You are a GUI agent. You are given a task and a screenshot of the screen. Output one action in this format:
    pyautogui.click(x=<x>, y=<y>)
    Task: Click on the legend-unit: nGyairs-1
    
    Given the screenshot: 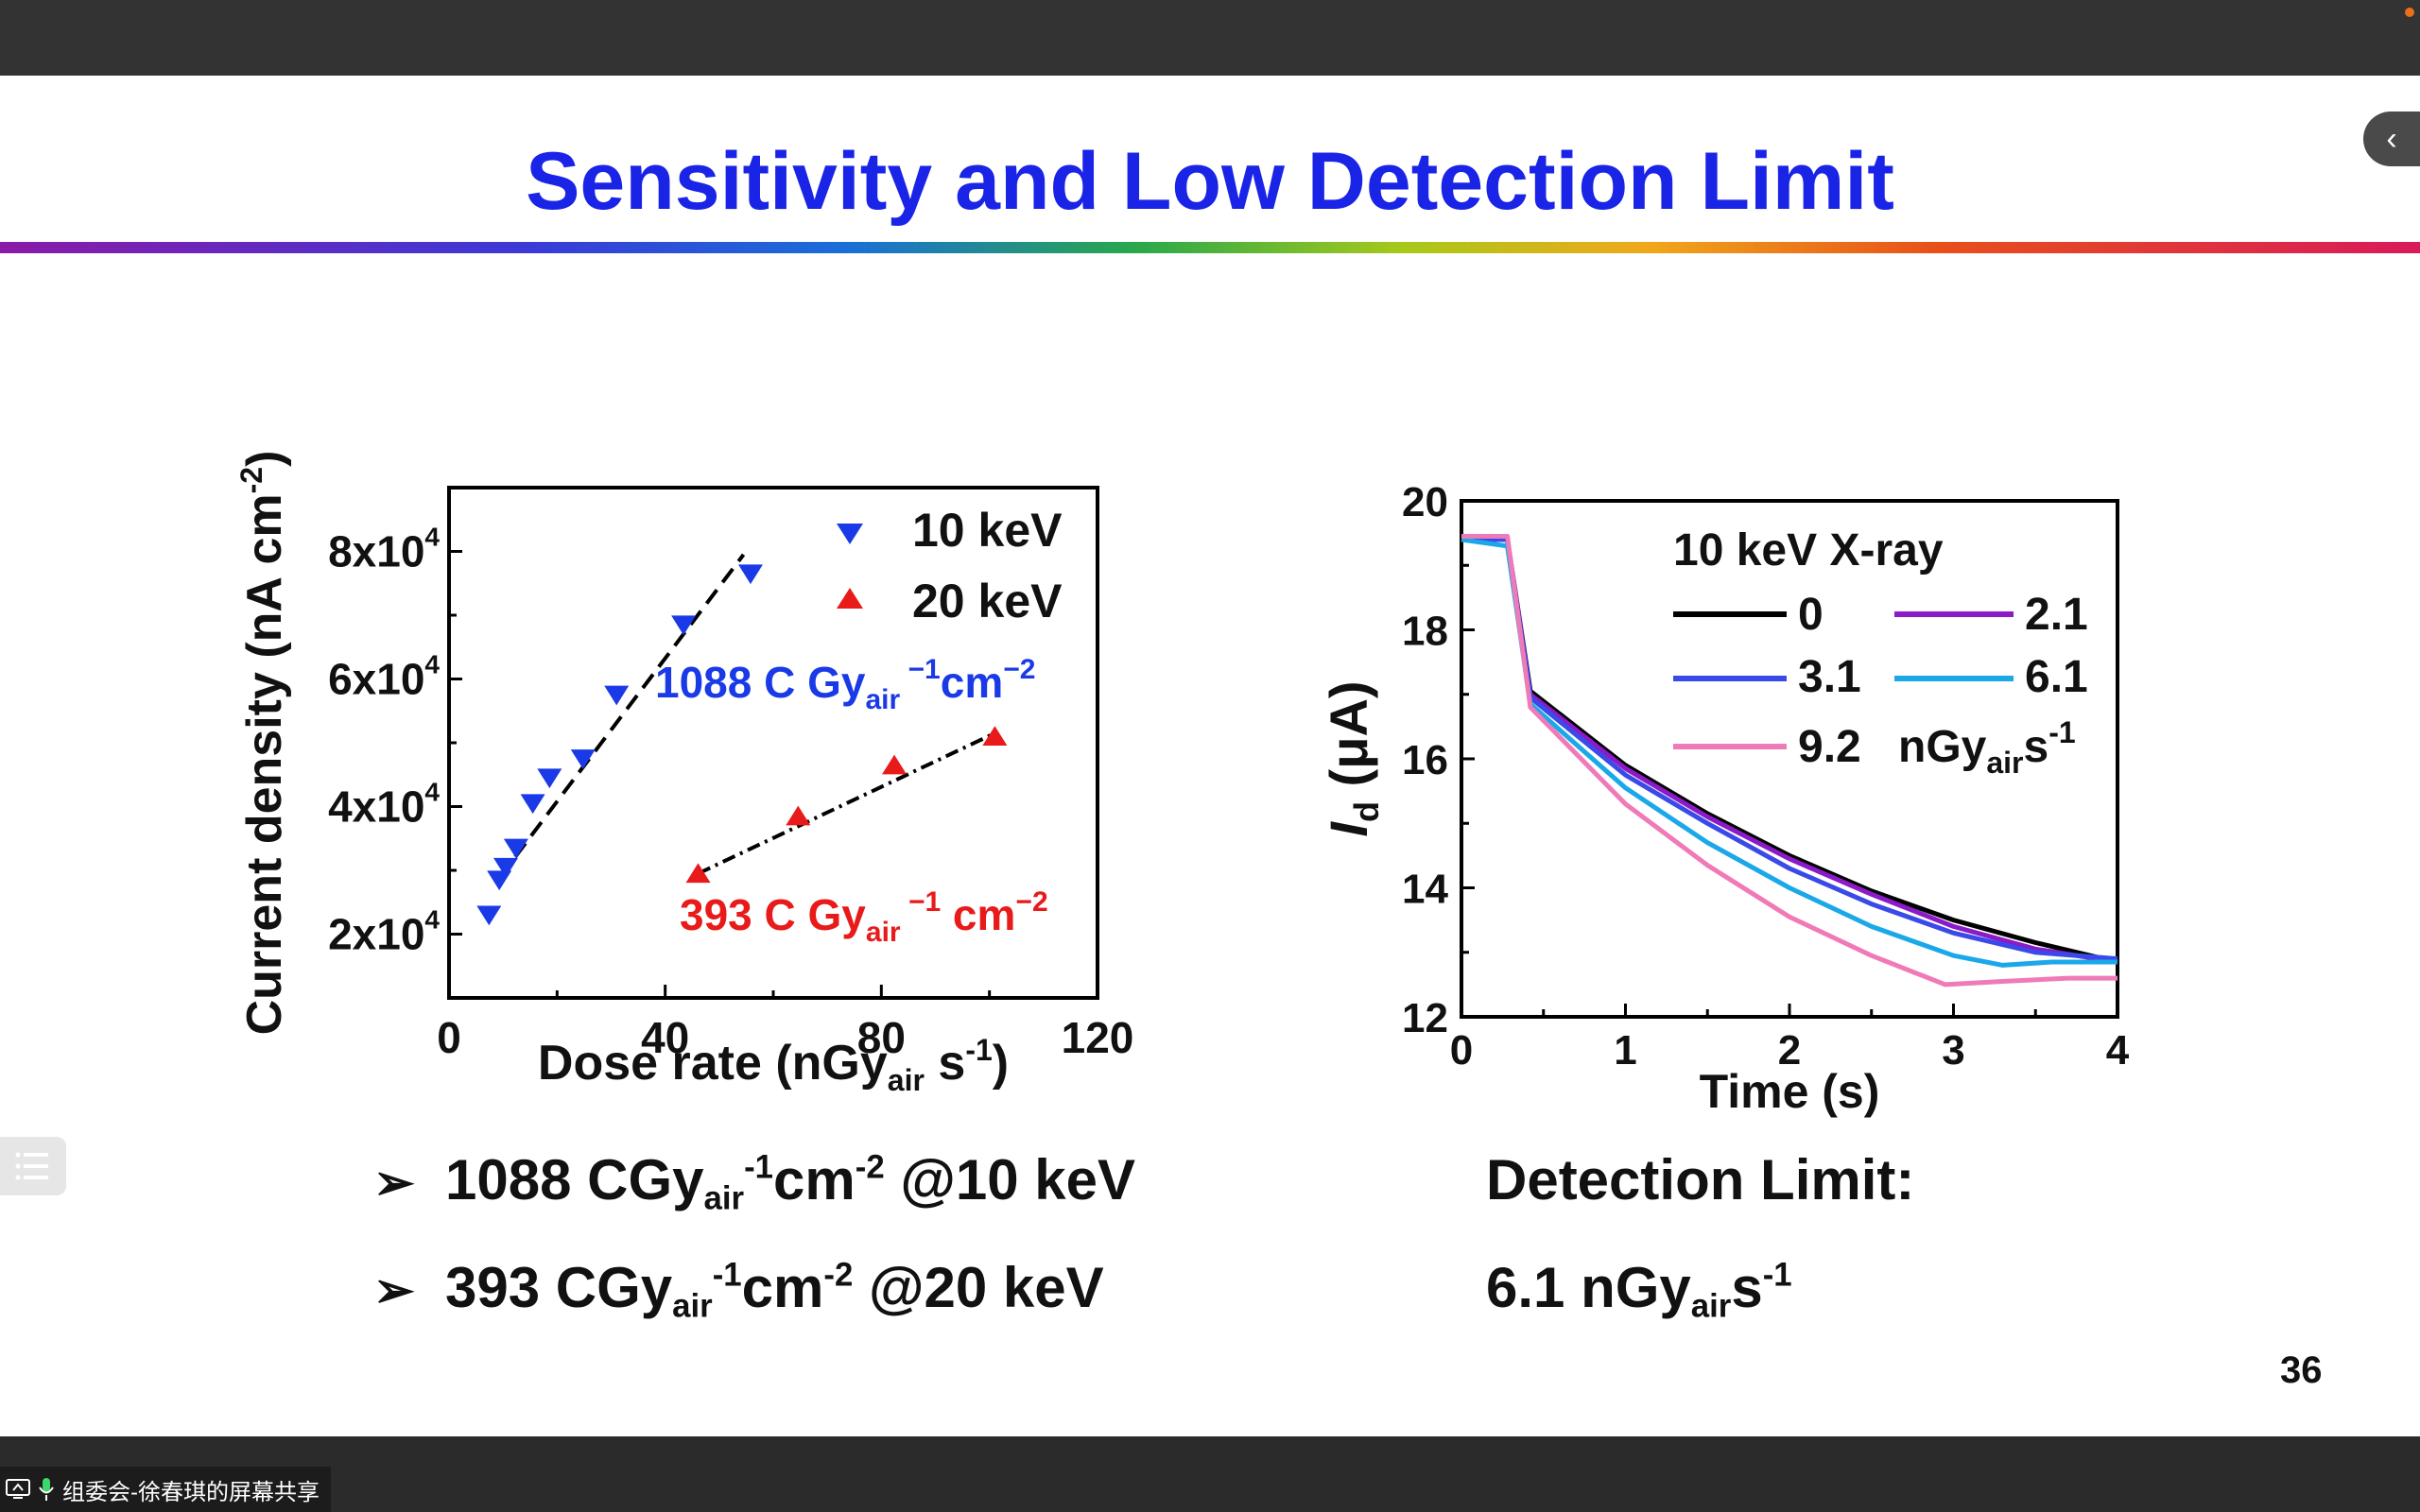 What is the action you would take?
    pyautogui.click(x=1987, y=747)
    